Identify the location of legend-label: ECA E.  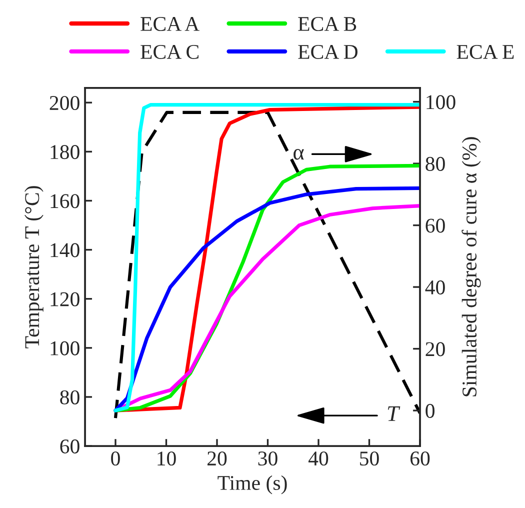
(485, 51).